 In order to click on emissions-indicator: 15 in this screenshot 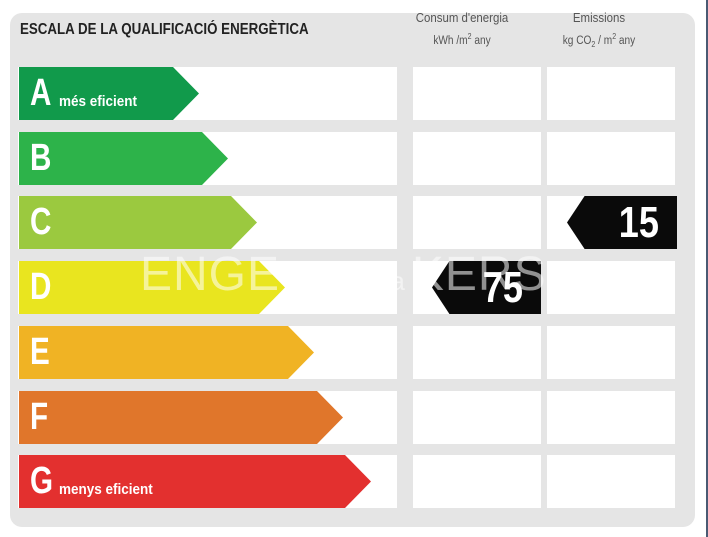, I will do `click(622, 222)`.